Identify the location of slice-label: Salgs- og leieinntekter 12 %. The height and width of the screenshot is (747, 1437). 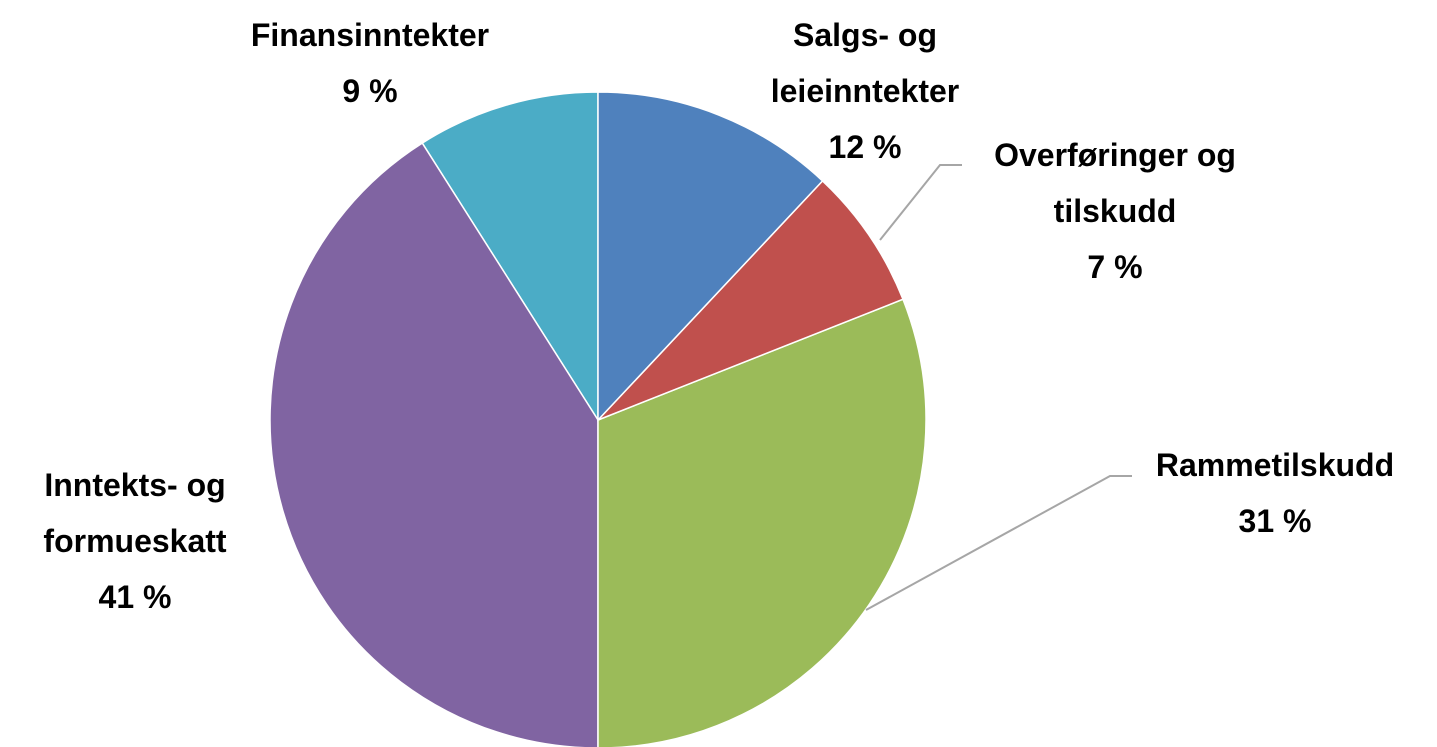
(865, 91).